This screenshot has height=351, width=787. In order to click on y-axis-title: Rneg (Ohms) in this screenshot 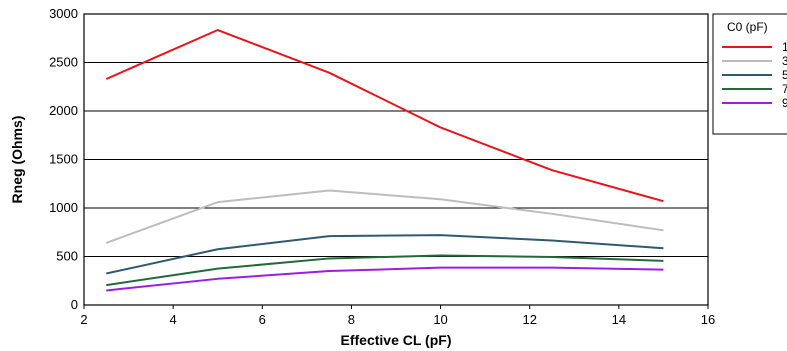, I will do `click(17, 160)`.